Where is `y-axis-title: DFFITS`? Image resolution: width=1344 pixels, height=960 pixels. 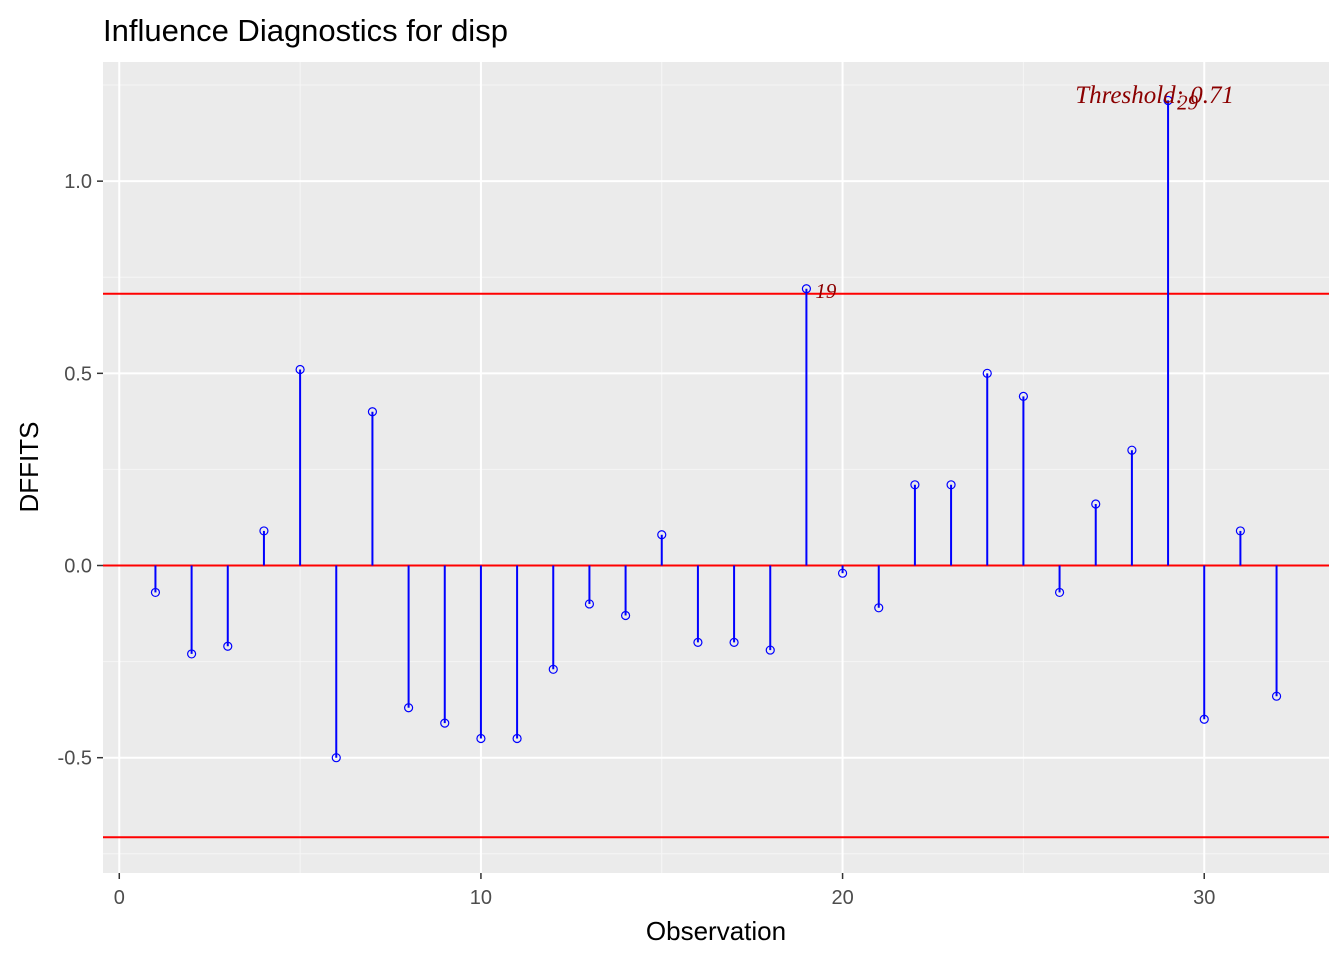
y-axis-title: DFFITS is located at coordinates (29, 467).